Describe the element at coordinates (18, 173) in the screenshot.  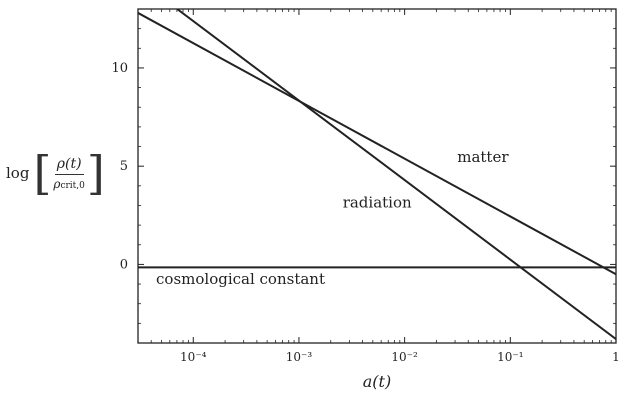
I see `y-axis-label-prefix: log` at that location.